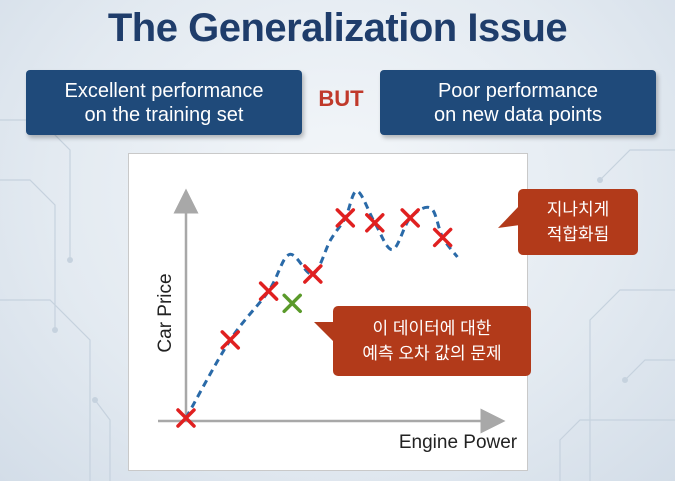 The height and width of the screenshot is (481, 675). Describe the element at coordinates (518, 102) in the screenshot. I see `new-data-performance-box: Poor performance on new data points` at that location.